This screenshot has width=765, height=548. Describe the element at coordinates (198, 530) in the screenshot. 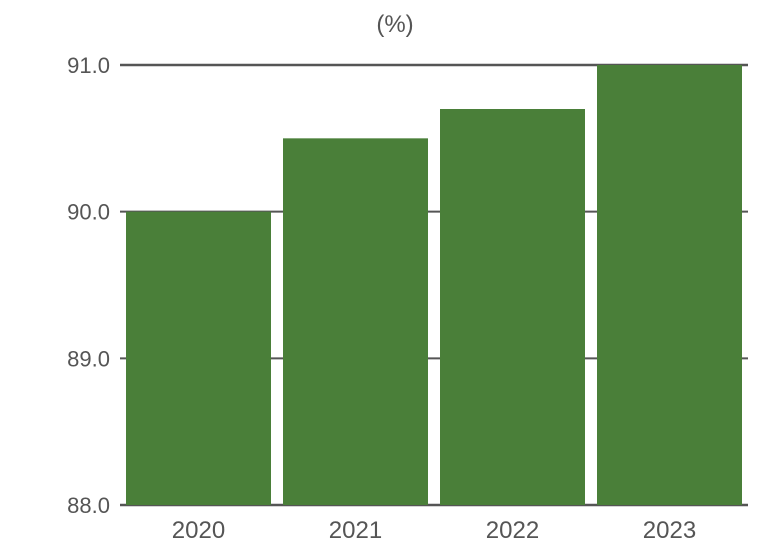

I see `x-tick-label: 2020` at that location.